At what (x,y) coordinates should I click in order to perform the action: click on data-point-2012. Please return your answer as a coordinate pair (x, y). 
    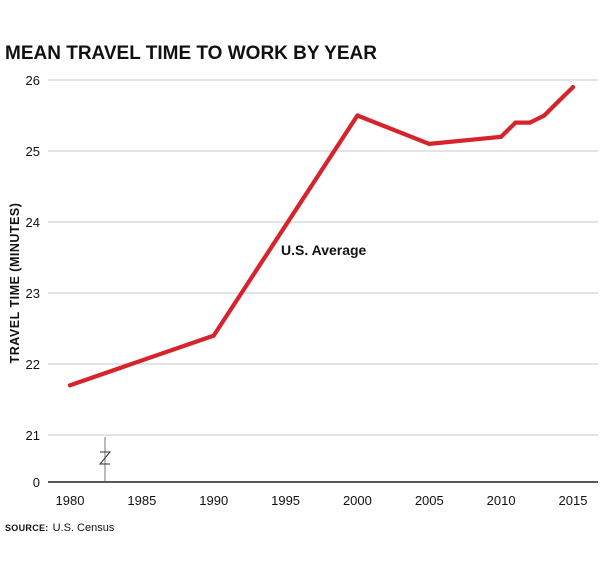
    Looking at the image, I should click on (529, 122).